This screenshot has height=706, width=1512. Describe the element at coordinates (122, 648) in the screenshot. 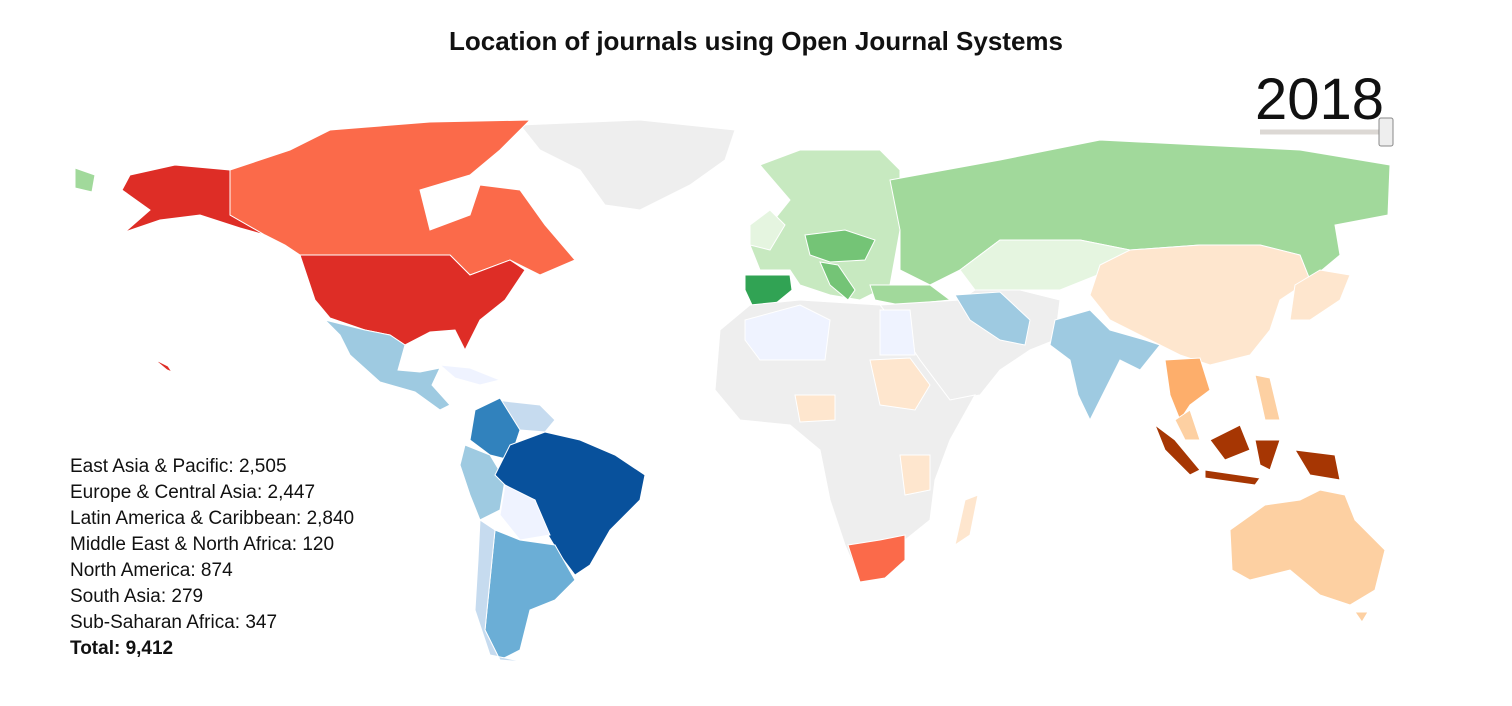

I see `grand-total: Total: 9,412` at that location.